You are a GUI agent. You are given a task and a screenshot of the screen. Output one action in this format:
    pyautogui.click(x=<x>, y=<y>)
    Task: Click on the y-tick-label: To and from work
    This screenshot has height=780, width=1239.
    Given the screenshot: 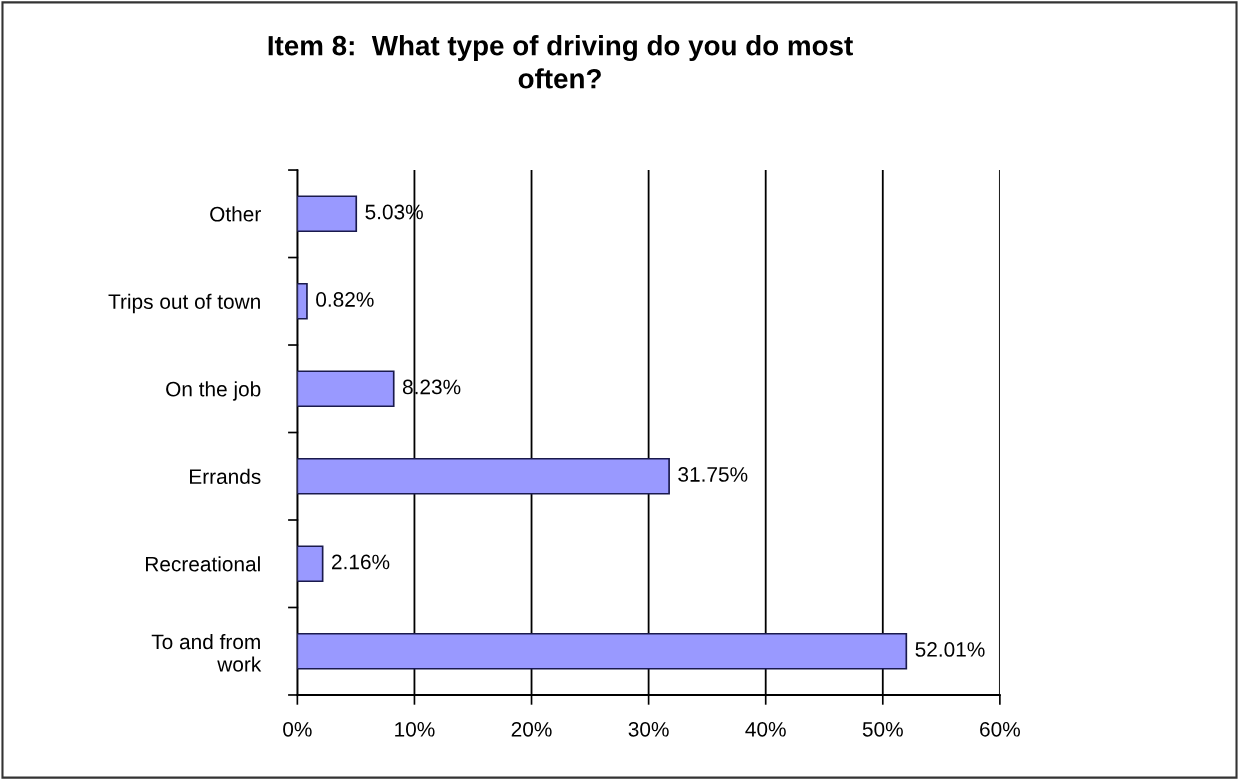 What is the action you would take?
    pyautogui.click(x=206, y=652)
    